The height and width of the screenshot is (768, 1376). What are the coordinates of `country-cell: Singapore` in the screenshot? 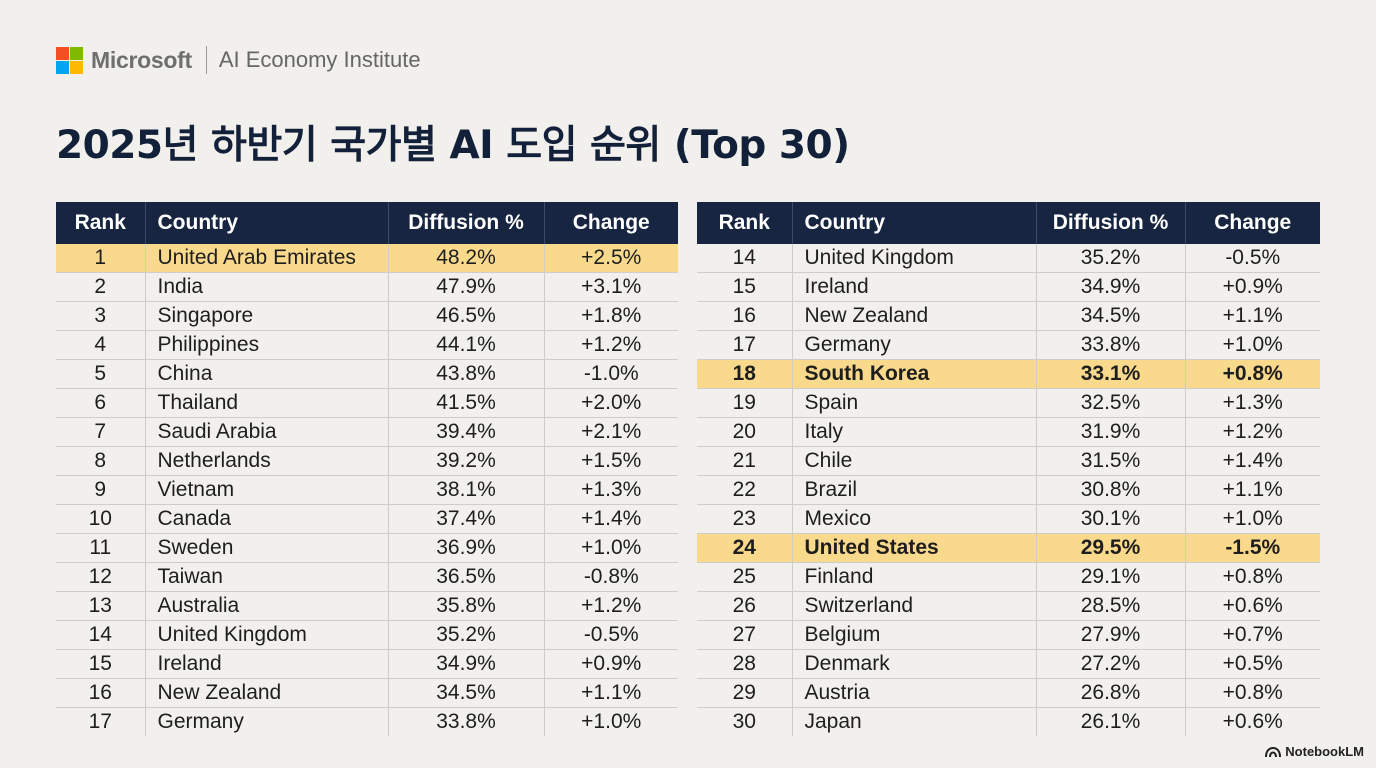 It's located at (266, 316).